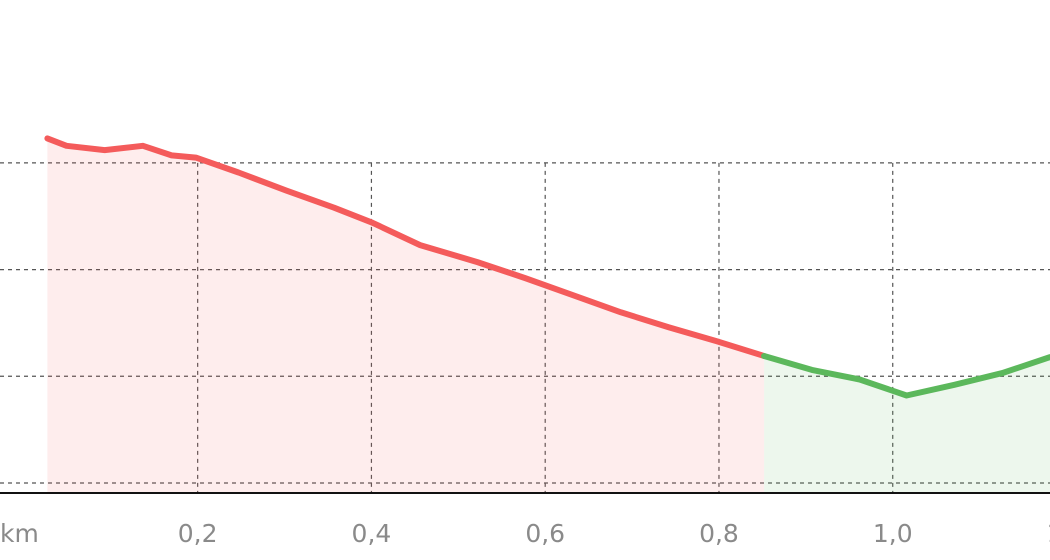 This screenshot has width=1050, height=560. What do you see at coordinates (1048, 533) in the screenshot?
I see `x-tick-label: 1,2` at bounding box center [1048, 533].